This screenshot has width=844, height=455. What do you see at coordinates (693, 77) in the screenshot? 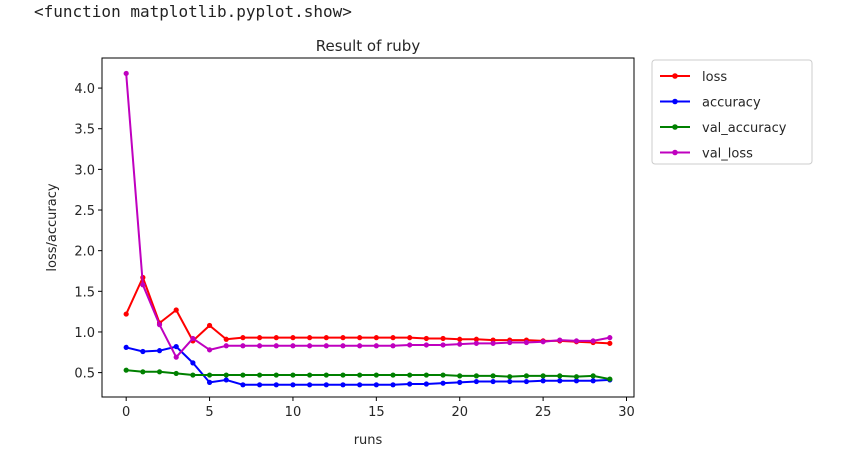
I see `legend-item: loss` at bounding box center [693, 77].